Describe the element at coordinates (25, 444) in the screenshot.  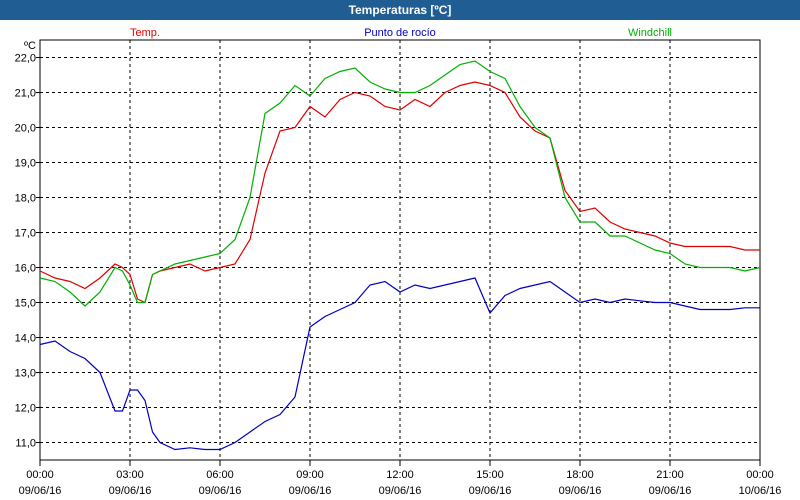
I see `y-tick-label: 11,0` at that location.